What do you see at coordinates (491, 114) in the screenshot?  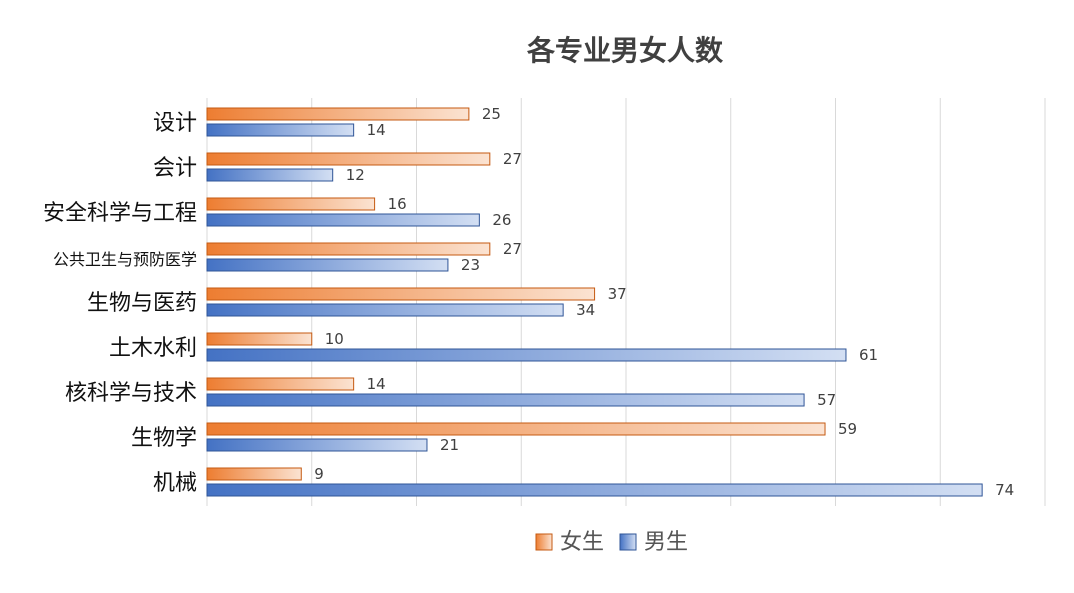 I see `data-label-female: 25` at bounding box center [491, 114].